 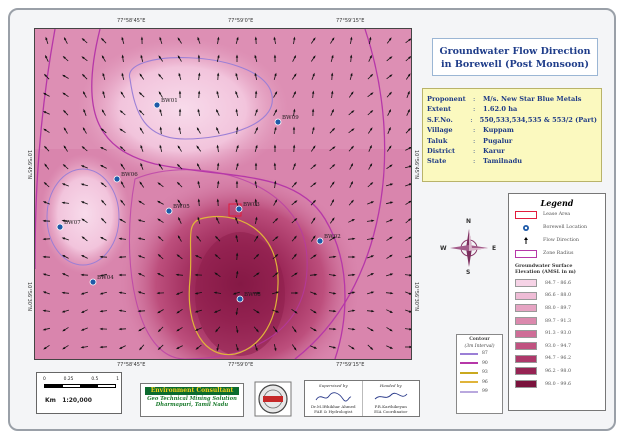 What do you see at coordinates (532, 99) in the screenshot?
I see `info-value: M/s. New Star Blue Metals` at bounding box center [532, 99].